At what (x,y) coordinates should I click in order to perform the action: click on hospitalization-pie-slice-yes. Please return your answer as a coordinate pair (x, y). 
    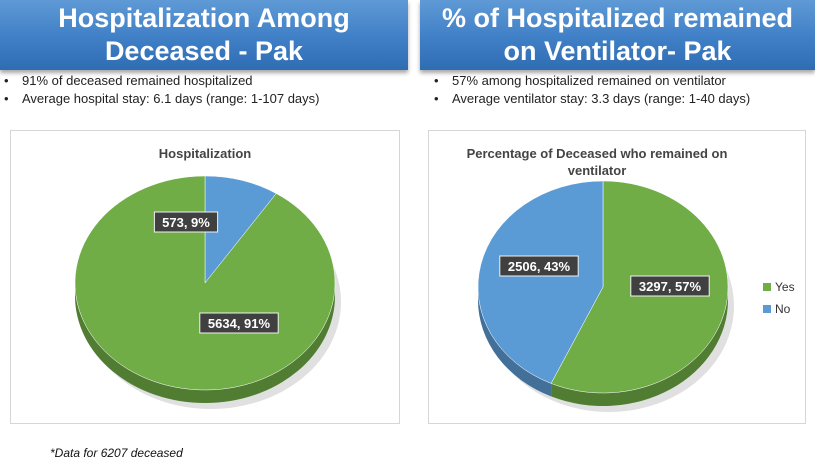
    Looking at the image, I should click on (205, 283).